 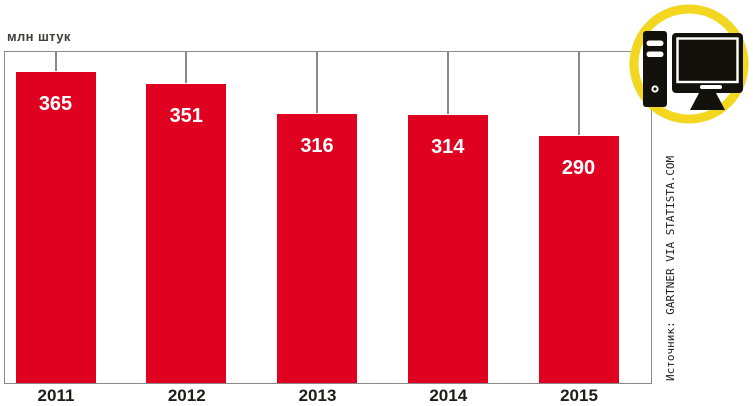 I want to click on x-axis-label: 2015, so click(x=579, y=395).